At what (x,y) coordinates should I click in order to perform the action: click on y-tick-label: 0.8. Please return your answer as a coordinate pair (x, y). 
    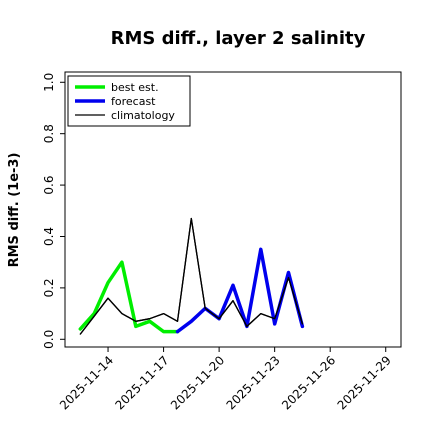
    Looking at the image, I should click on (49, 133).